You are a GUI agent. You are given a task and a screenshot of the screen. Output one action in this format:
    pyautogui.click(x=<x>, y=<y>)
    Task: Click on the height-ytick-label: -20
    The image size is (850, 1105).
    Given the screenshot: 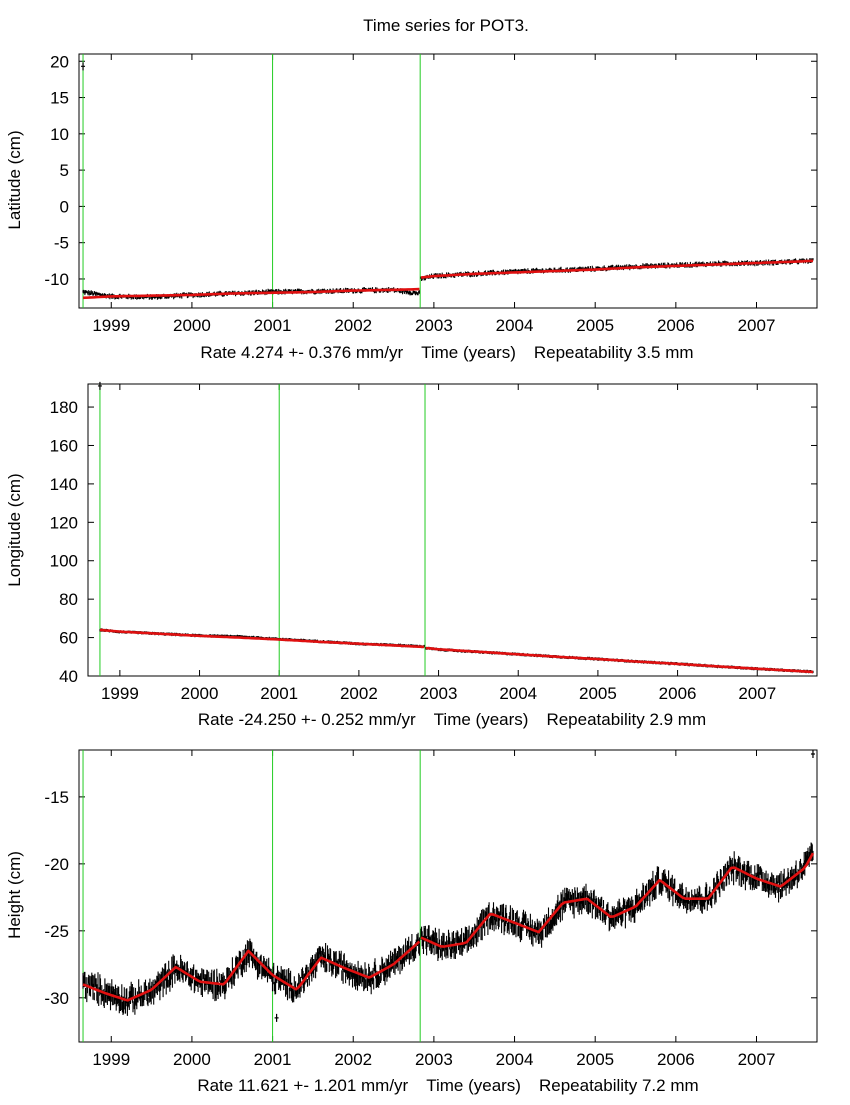 What is the action you would take?
    pyautogui.click(x=56, y=864)
    